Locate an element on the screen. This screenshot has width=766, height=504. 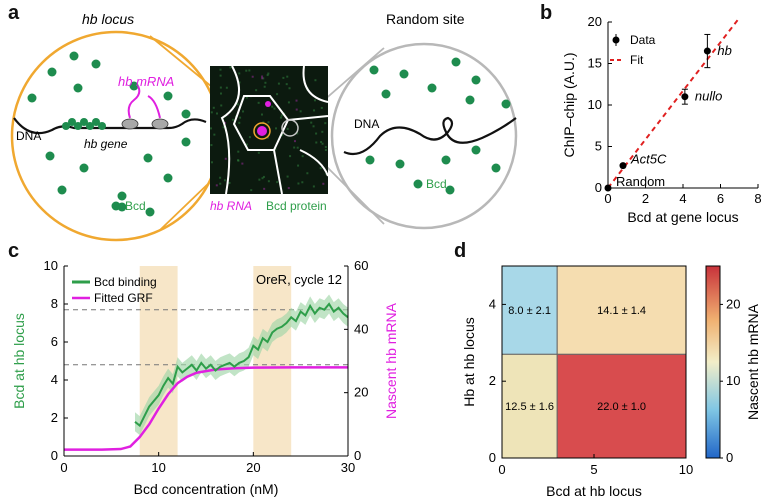
polymerase is located at coordinates (130, 124).